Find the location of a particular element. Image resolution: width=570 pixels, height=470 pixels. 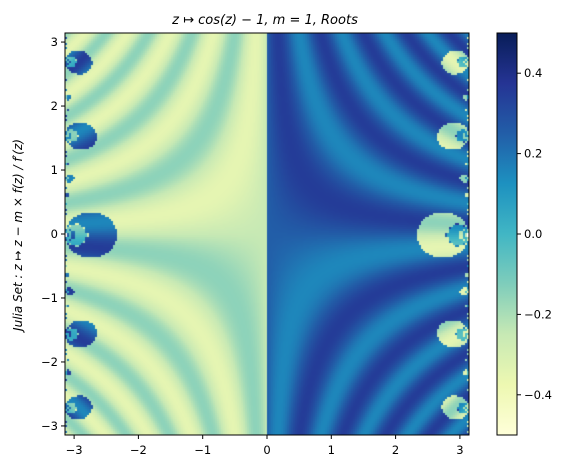

chart-title: z ↦ cos(z) − 1, m = 1, Roots is located at coordinates (264, 20).